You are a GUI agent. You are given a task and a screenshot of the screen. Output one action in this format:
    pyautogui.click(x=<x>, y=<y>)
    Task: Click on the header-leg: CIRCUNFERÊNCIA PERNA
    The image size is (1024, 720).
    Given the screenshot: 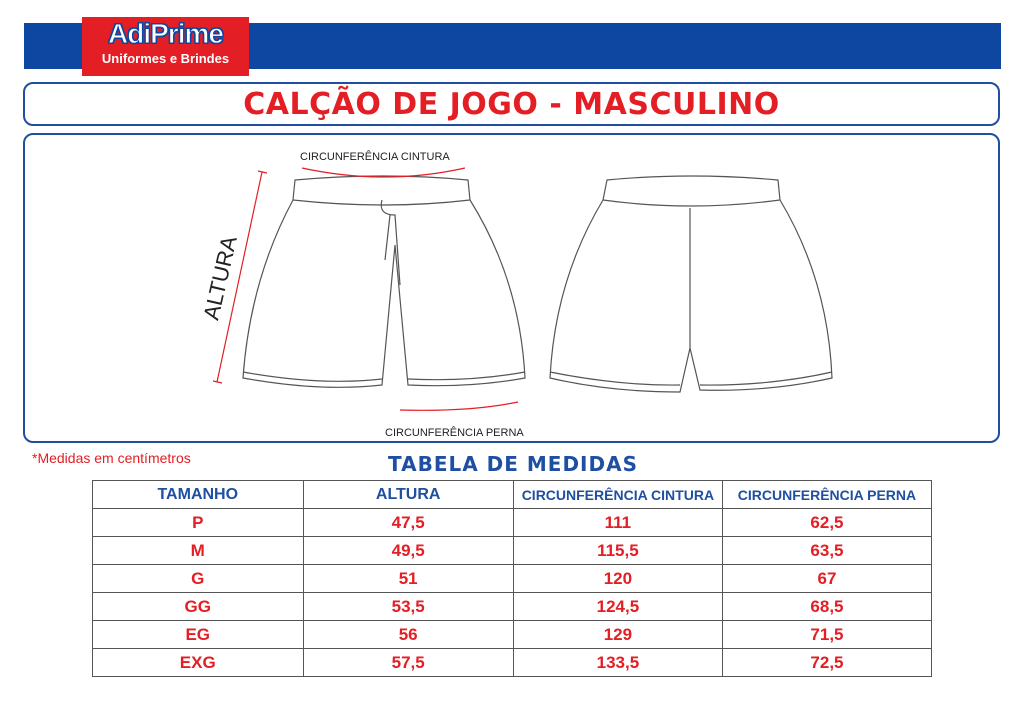 What is the action you would take?
    pyautogui.click(x=827, y=494)
    